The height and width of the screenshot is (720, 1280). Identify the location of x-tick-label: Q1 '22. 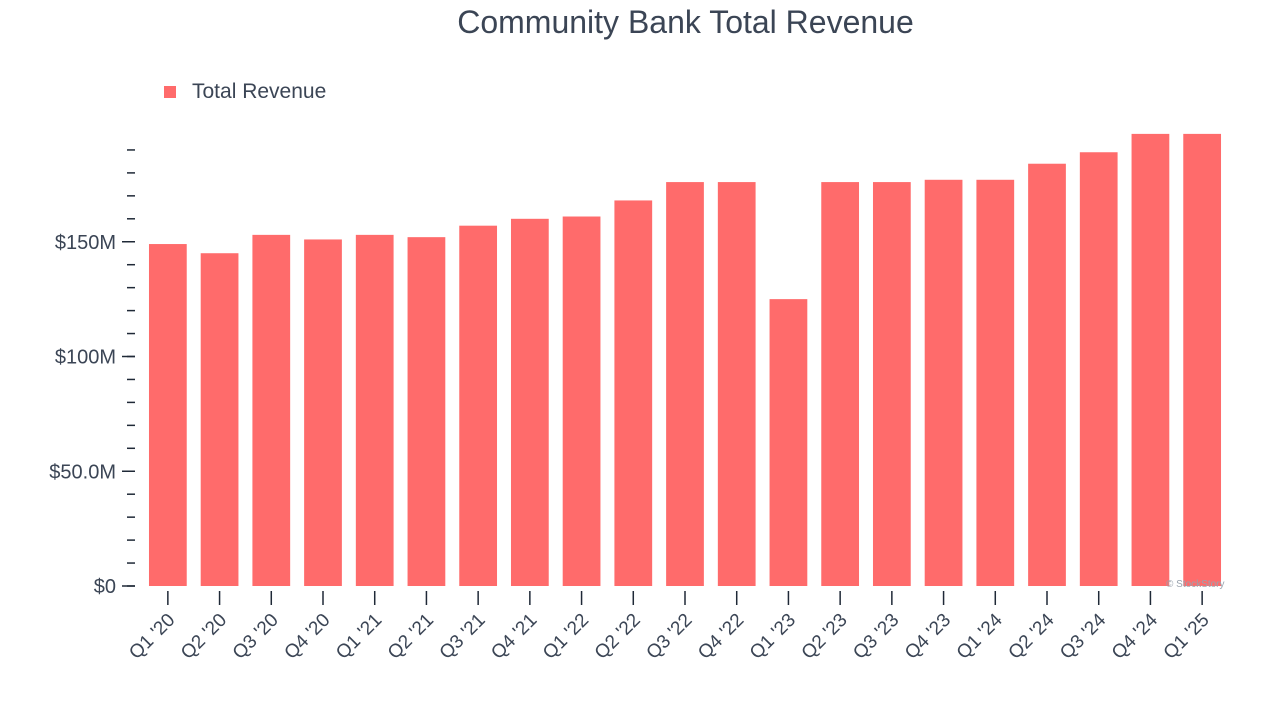
(566, 637).